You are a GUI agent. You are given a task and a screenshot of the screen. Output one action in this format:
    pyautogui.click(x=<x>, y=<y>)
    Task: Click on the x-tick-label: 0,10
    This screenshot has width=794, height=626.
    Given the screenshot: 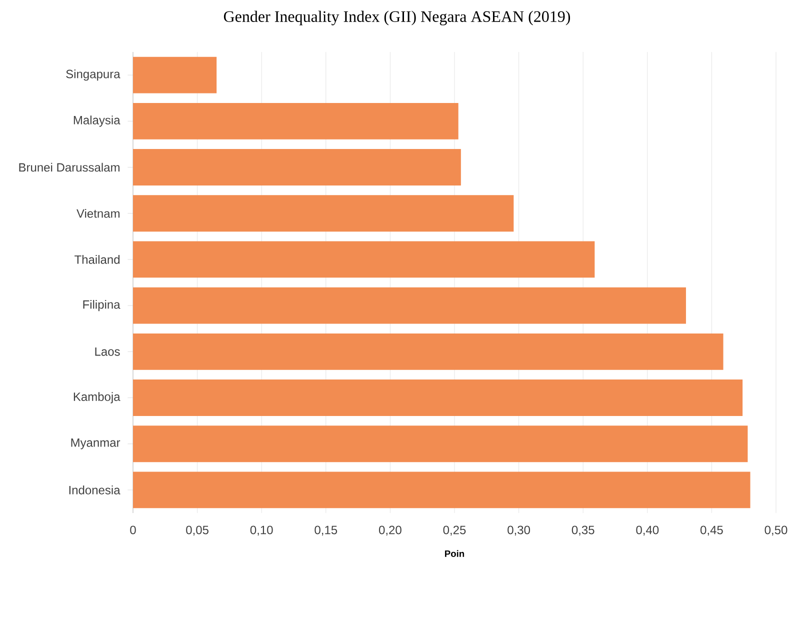 What is the action you would take?
    pyautogui.click(x=261, y=531)
    